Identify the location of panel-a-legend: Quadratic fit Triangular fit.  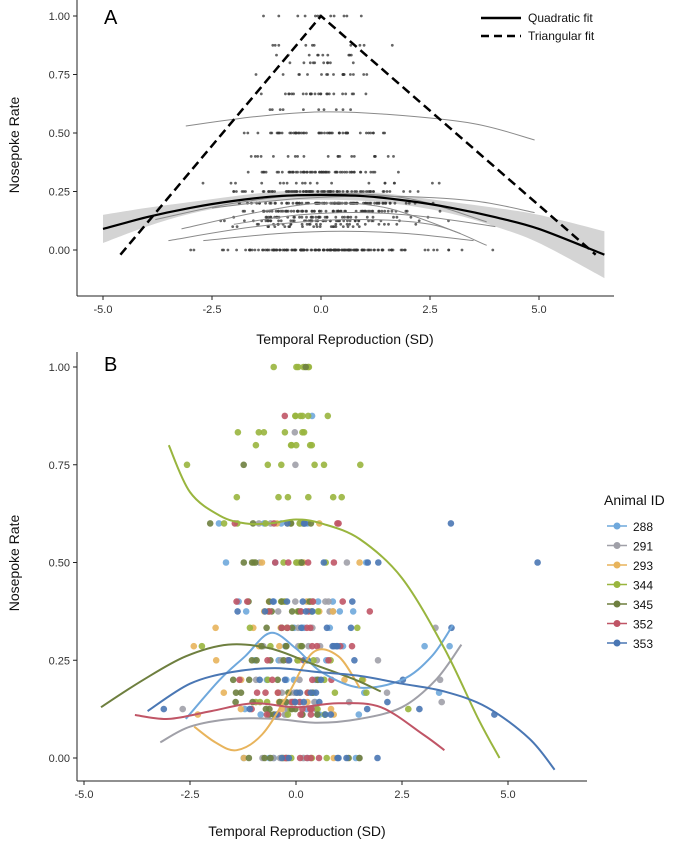
(538, 27).